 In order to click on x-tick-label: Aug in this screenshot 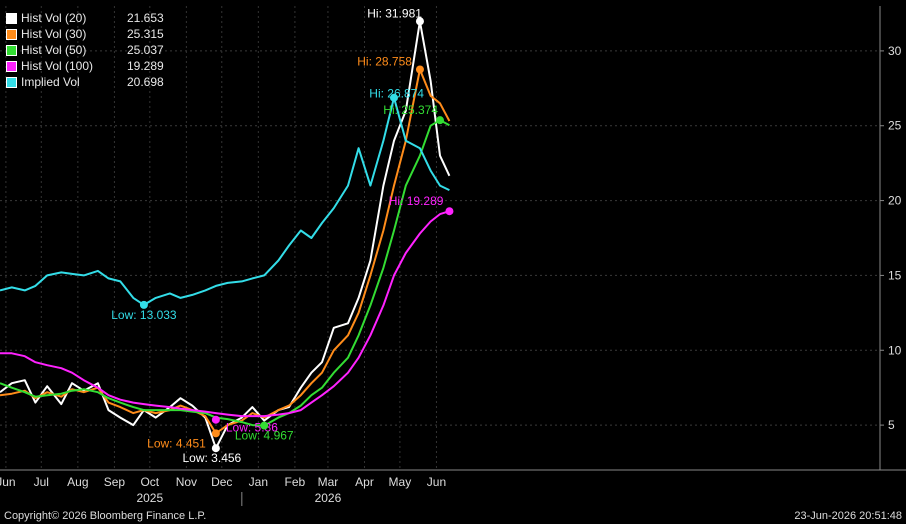, I will do `click(77, 482)`.